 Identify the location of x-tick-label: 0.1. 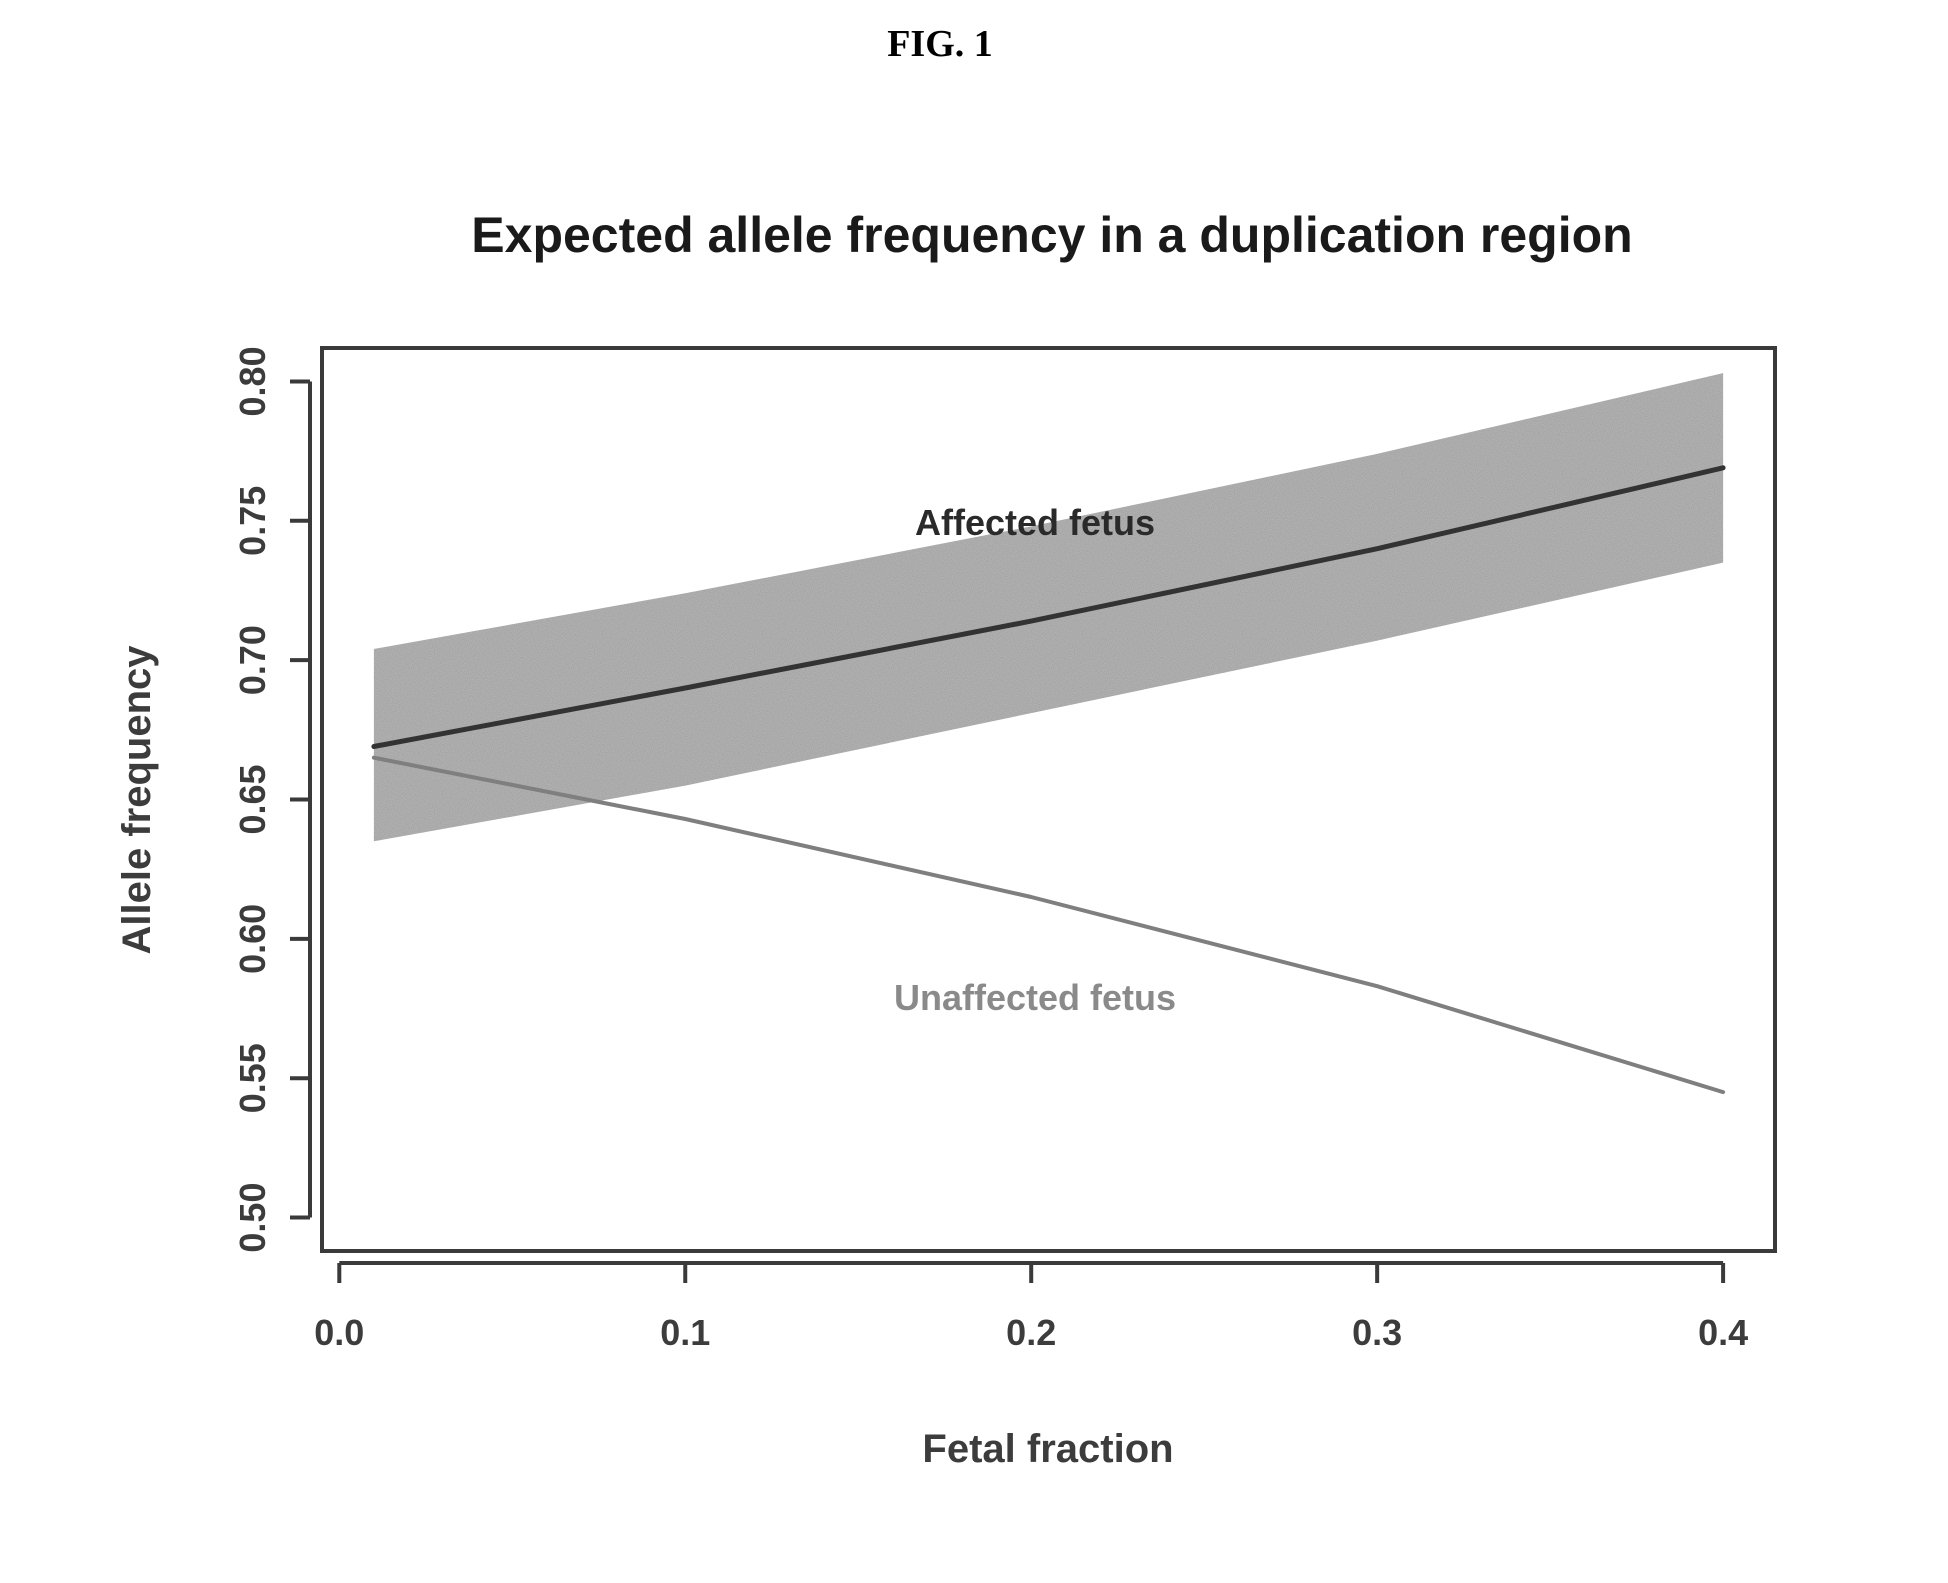
(685, 1332).